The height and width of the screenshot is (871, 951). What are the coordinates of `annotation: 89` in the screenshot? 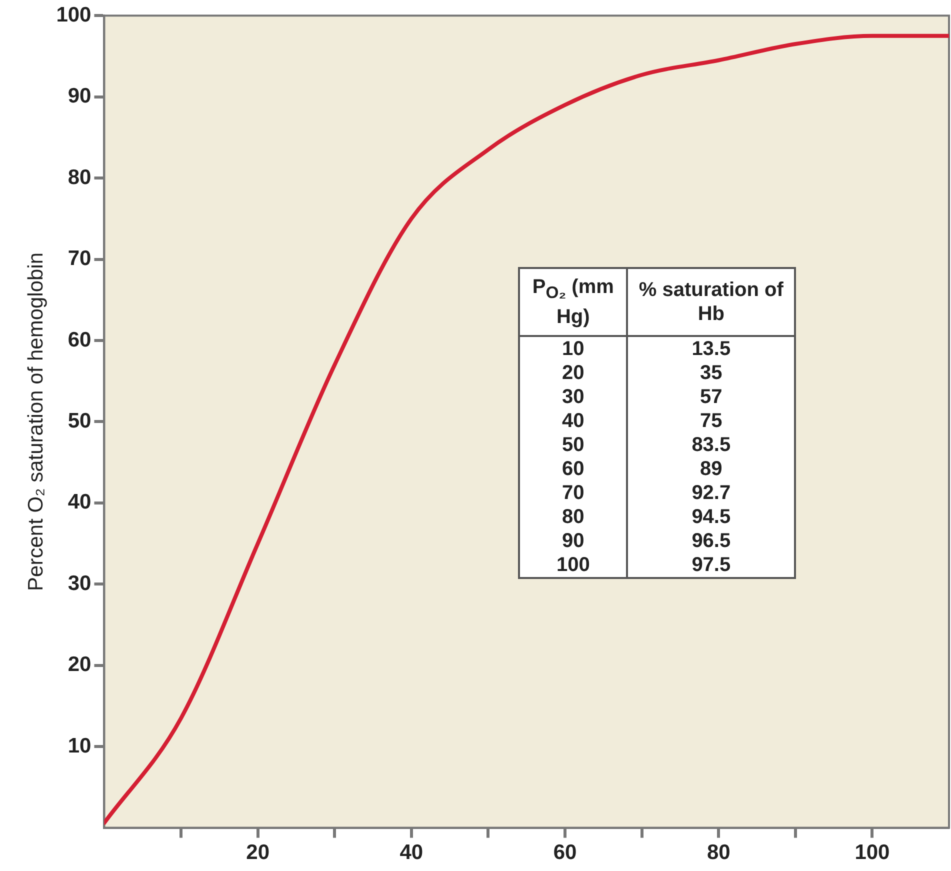 It's located at (711, 469).